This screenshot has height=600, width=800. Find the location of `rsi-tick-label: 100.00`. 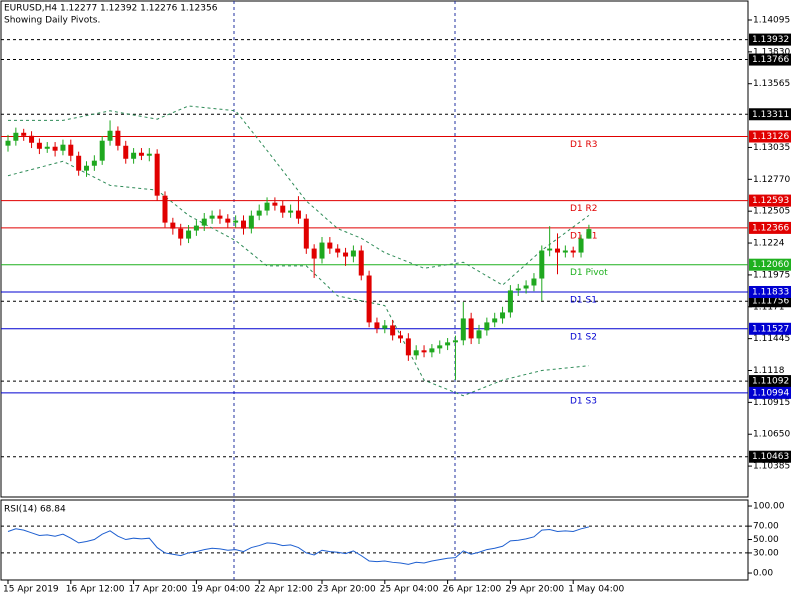

rsi-tick-label: 100.00 is located at coordinates (769, 507).